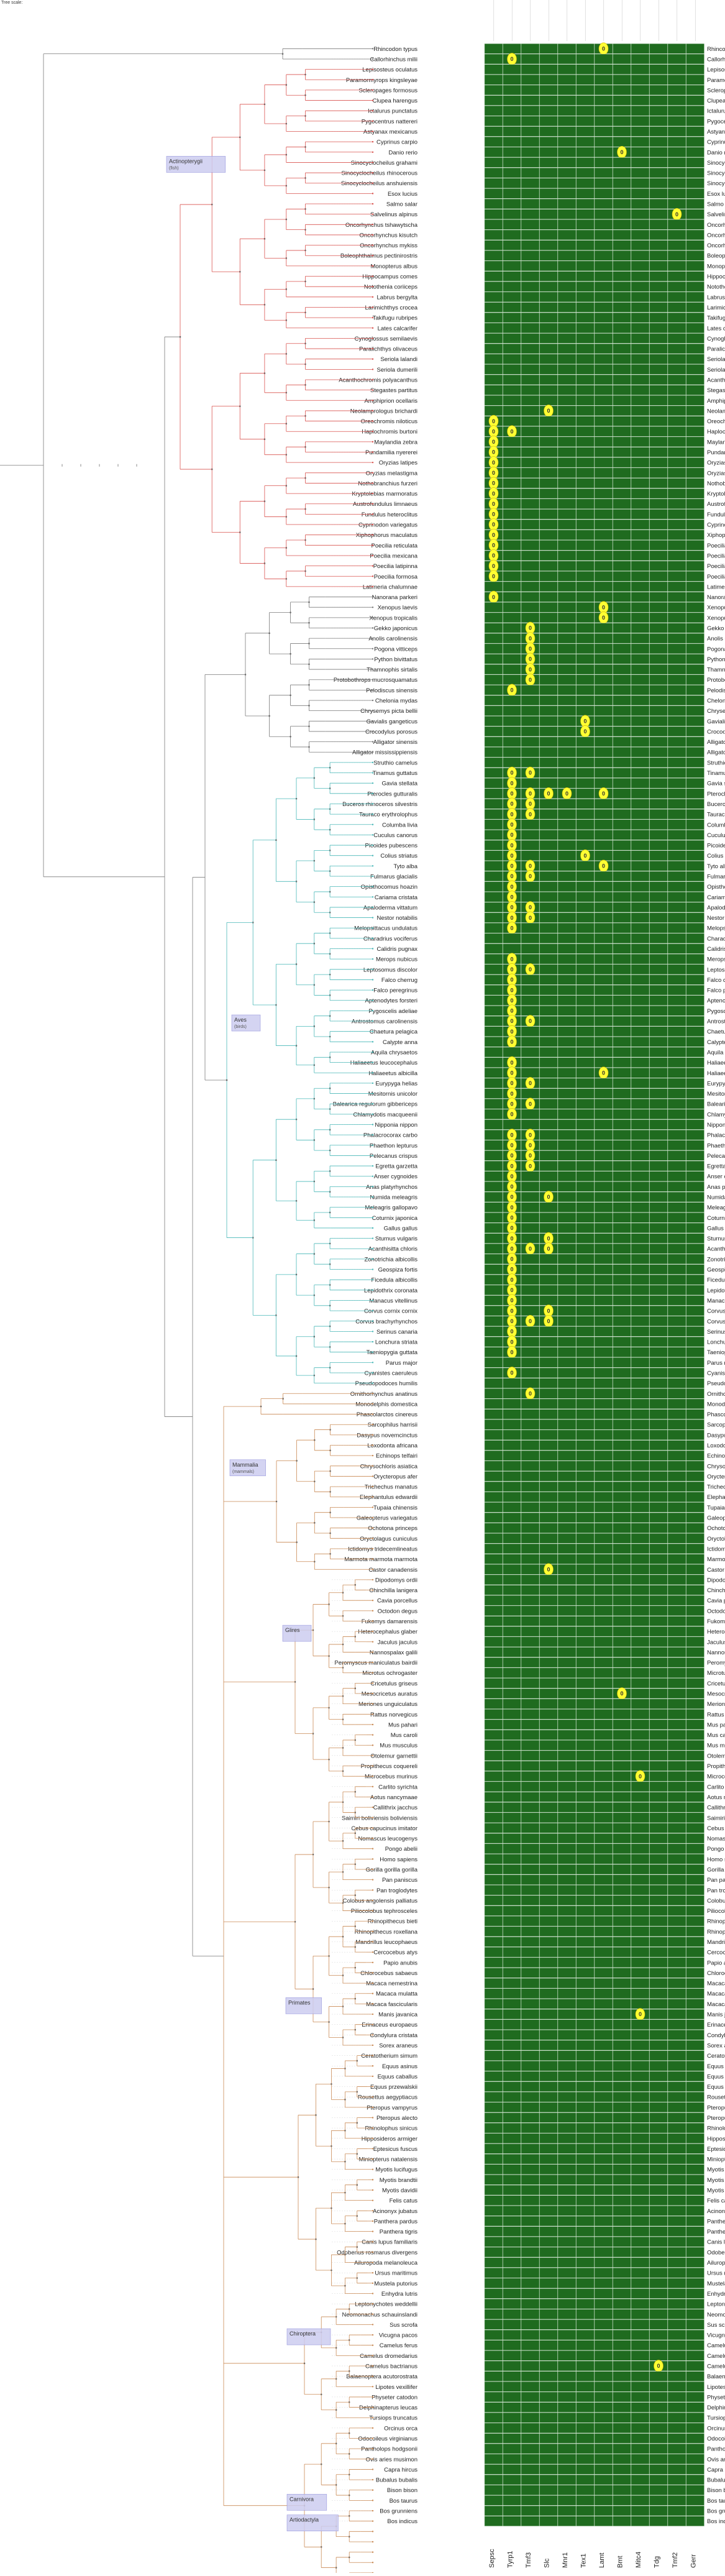  I want to click on species-name: Paramormyrops kingsleyae, so click(381, 80).